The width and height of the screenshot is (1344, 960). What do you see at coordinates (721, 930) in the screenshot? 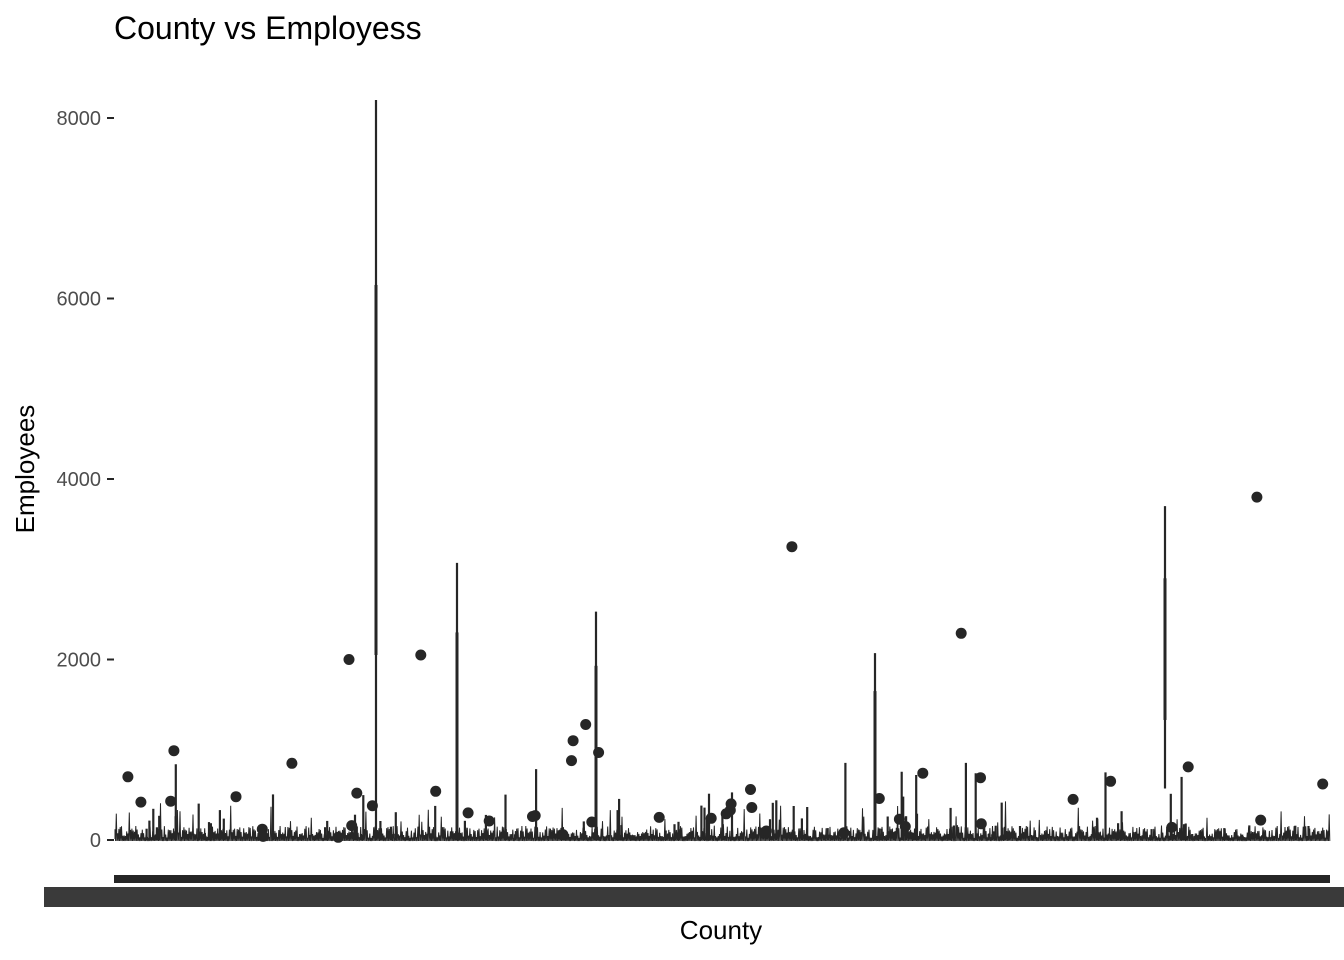
I see `x-axis-title: County` at bounding box center [721, 930].